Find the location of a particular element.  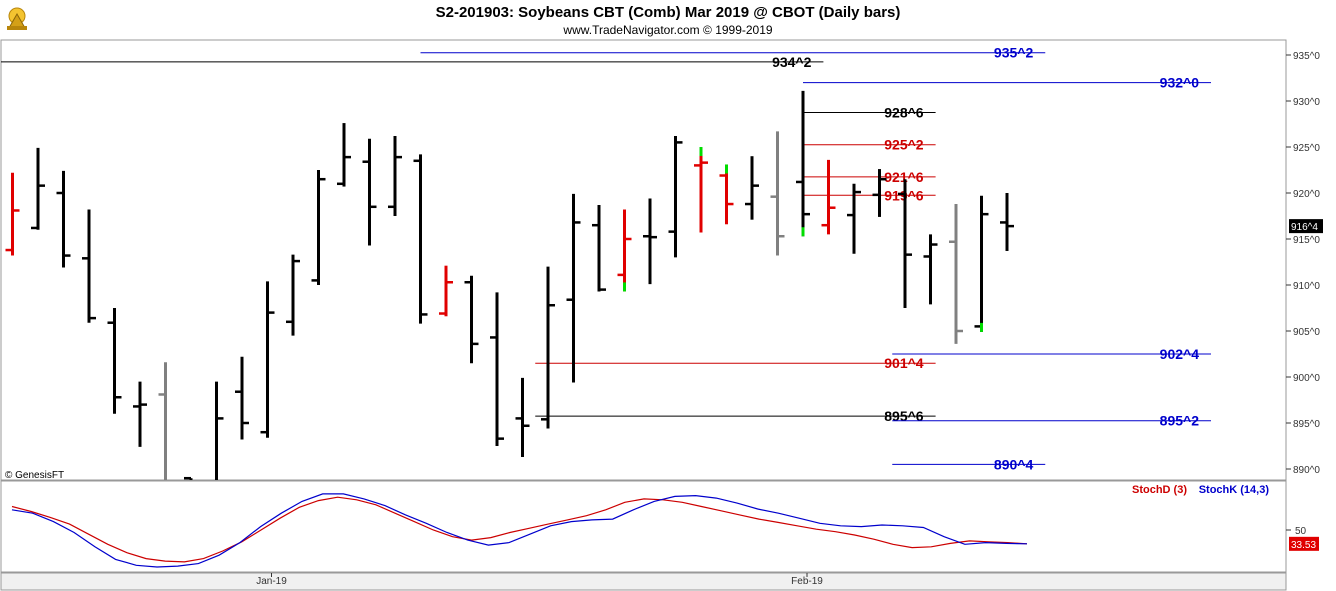

stoch-last-tag is located at coordinates (1304, 543).